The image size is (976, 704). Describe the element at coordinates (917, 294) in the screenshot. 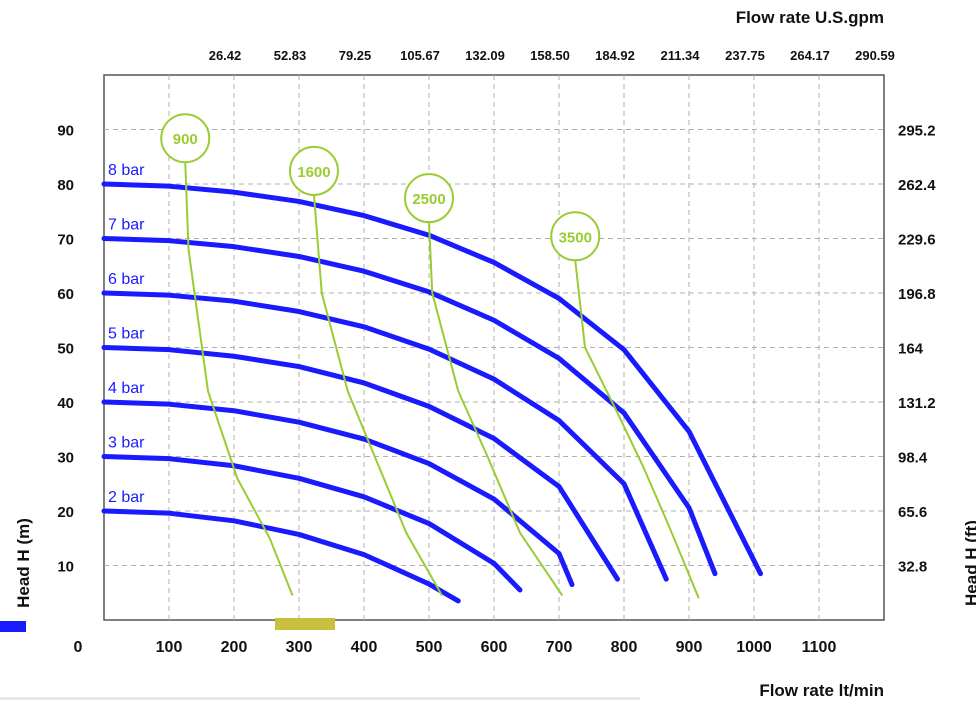

I see `right-tick-label: 196.8` at that location.